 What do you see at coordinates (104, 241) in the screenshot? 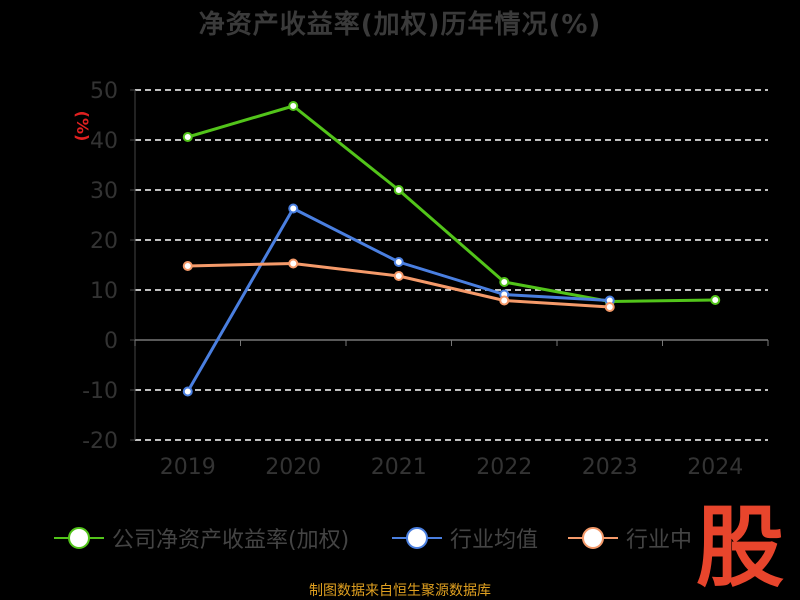
I see `y-tick-label: 20` at bounding box center [104, 241].